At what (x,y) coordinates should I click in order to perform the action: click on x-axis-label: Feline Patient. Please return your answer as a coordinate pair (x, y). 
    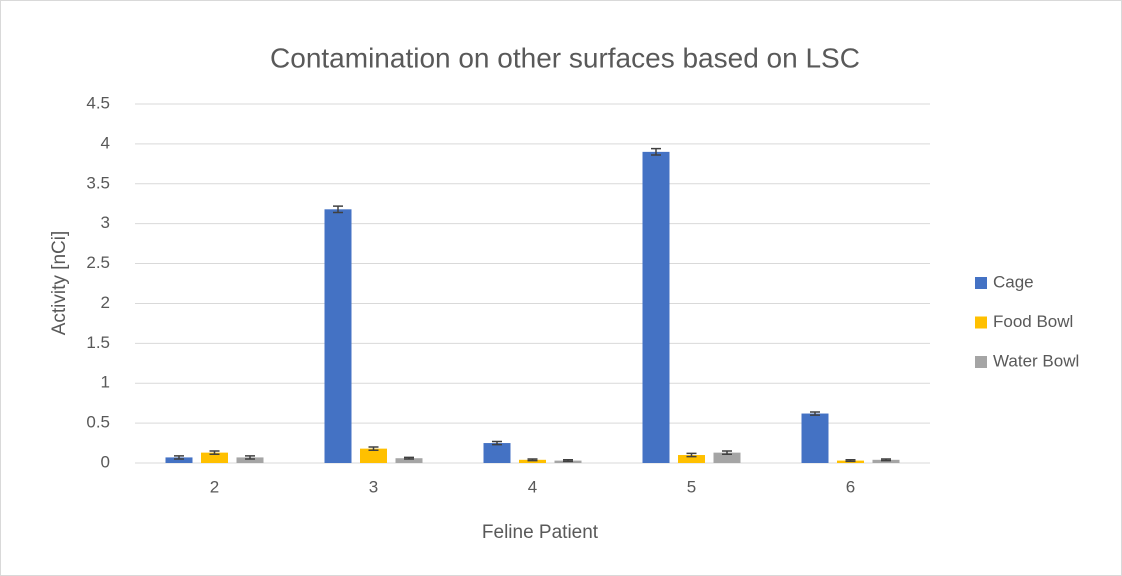
    Looking at the image, I should click on (540, 532).